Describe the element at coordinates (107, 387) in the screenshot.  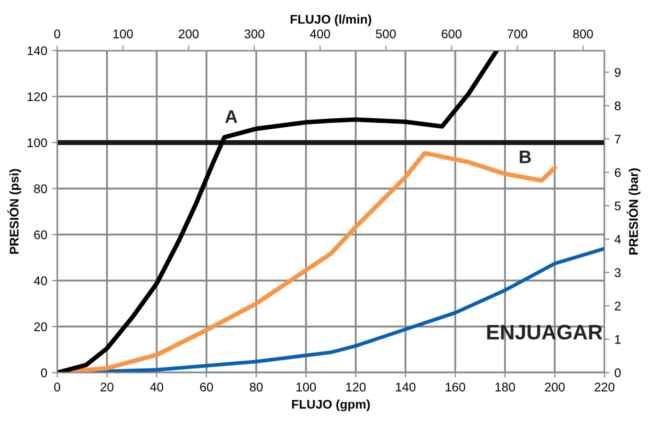
I see `x-tick-label: 20` at that location.